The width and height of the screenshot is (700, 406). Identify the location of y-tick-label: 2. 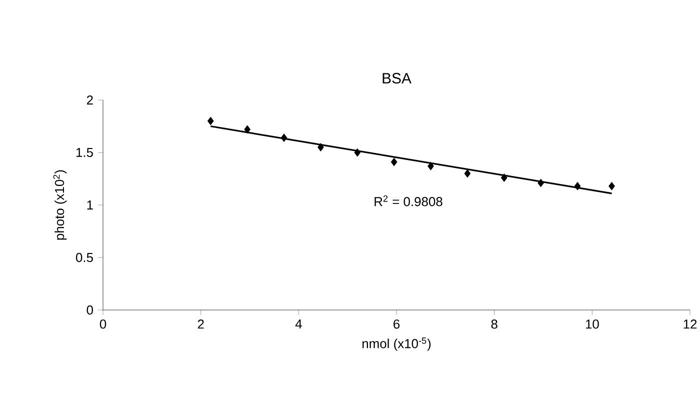
(89, 100).